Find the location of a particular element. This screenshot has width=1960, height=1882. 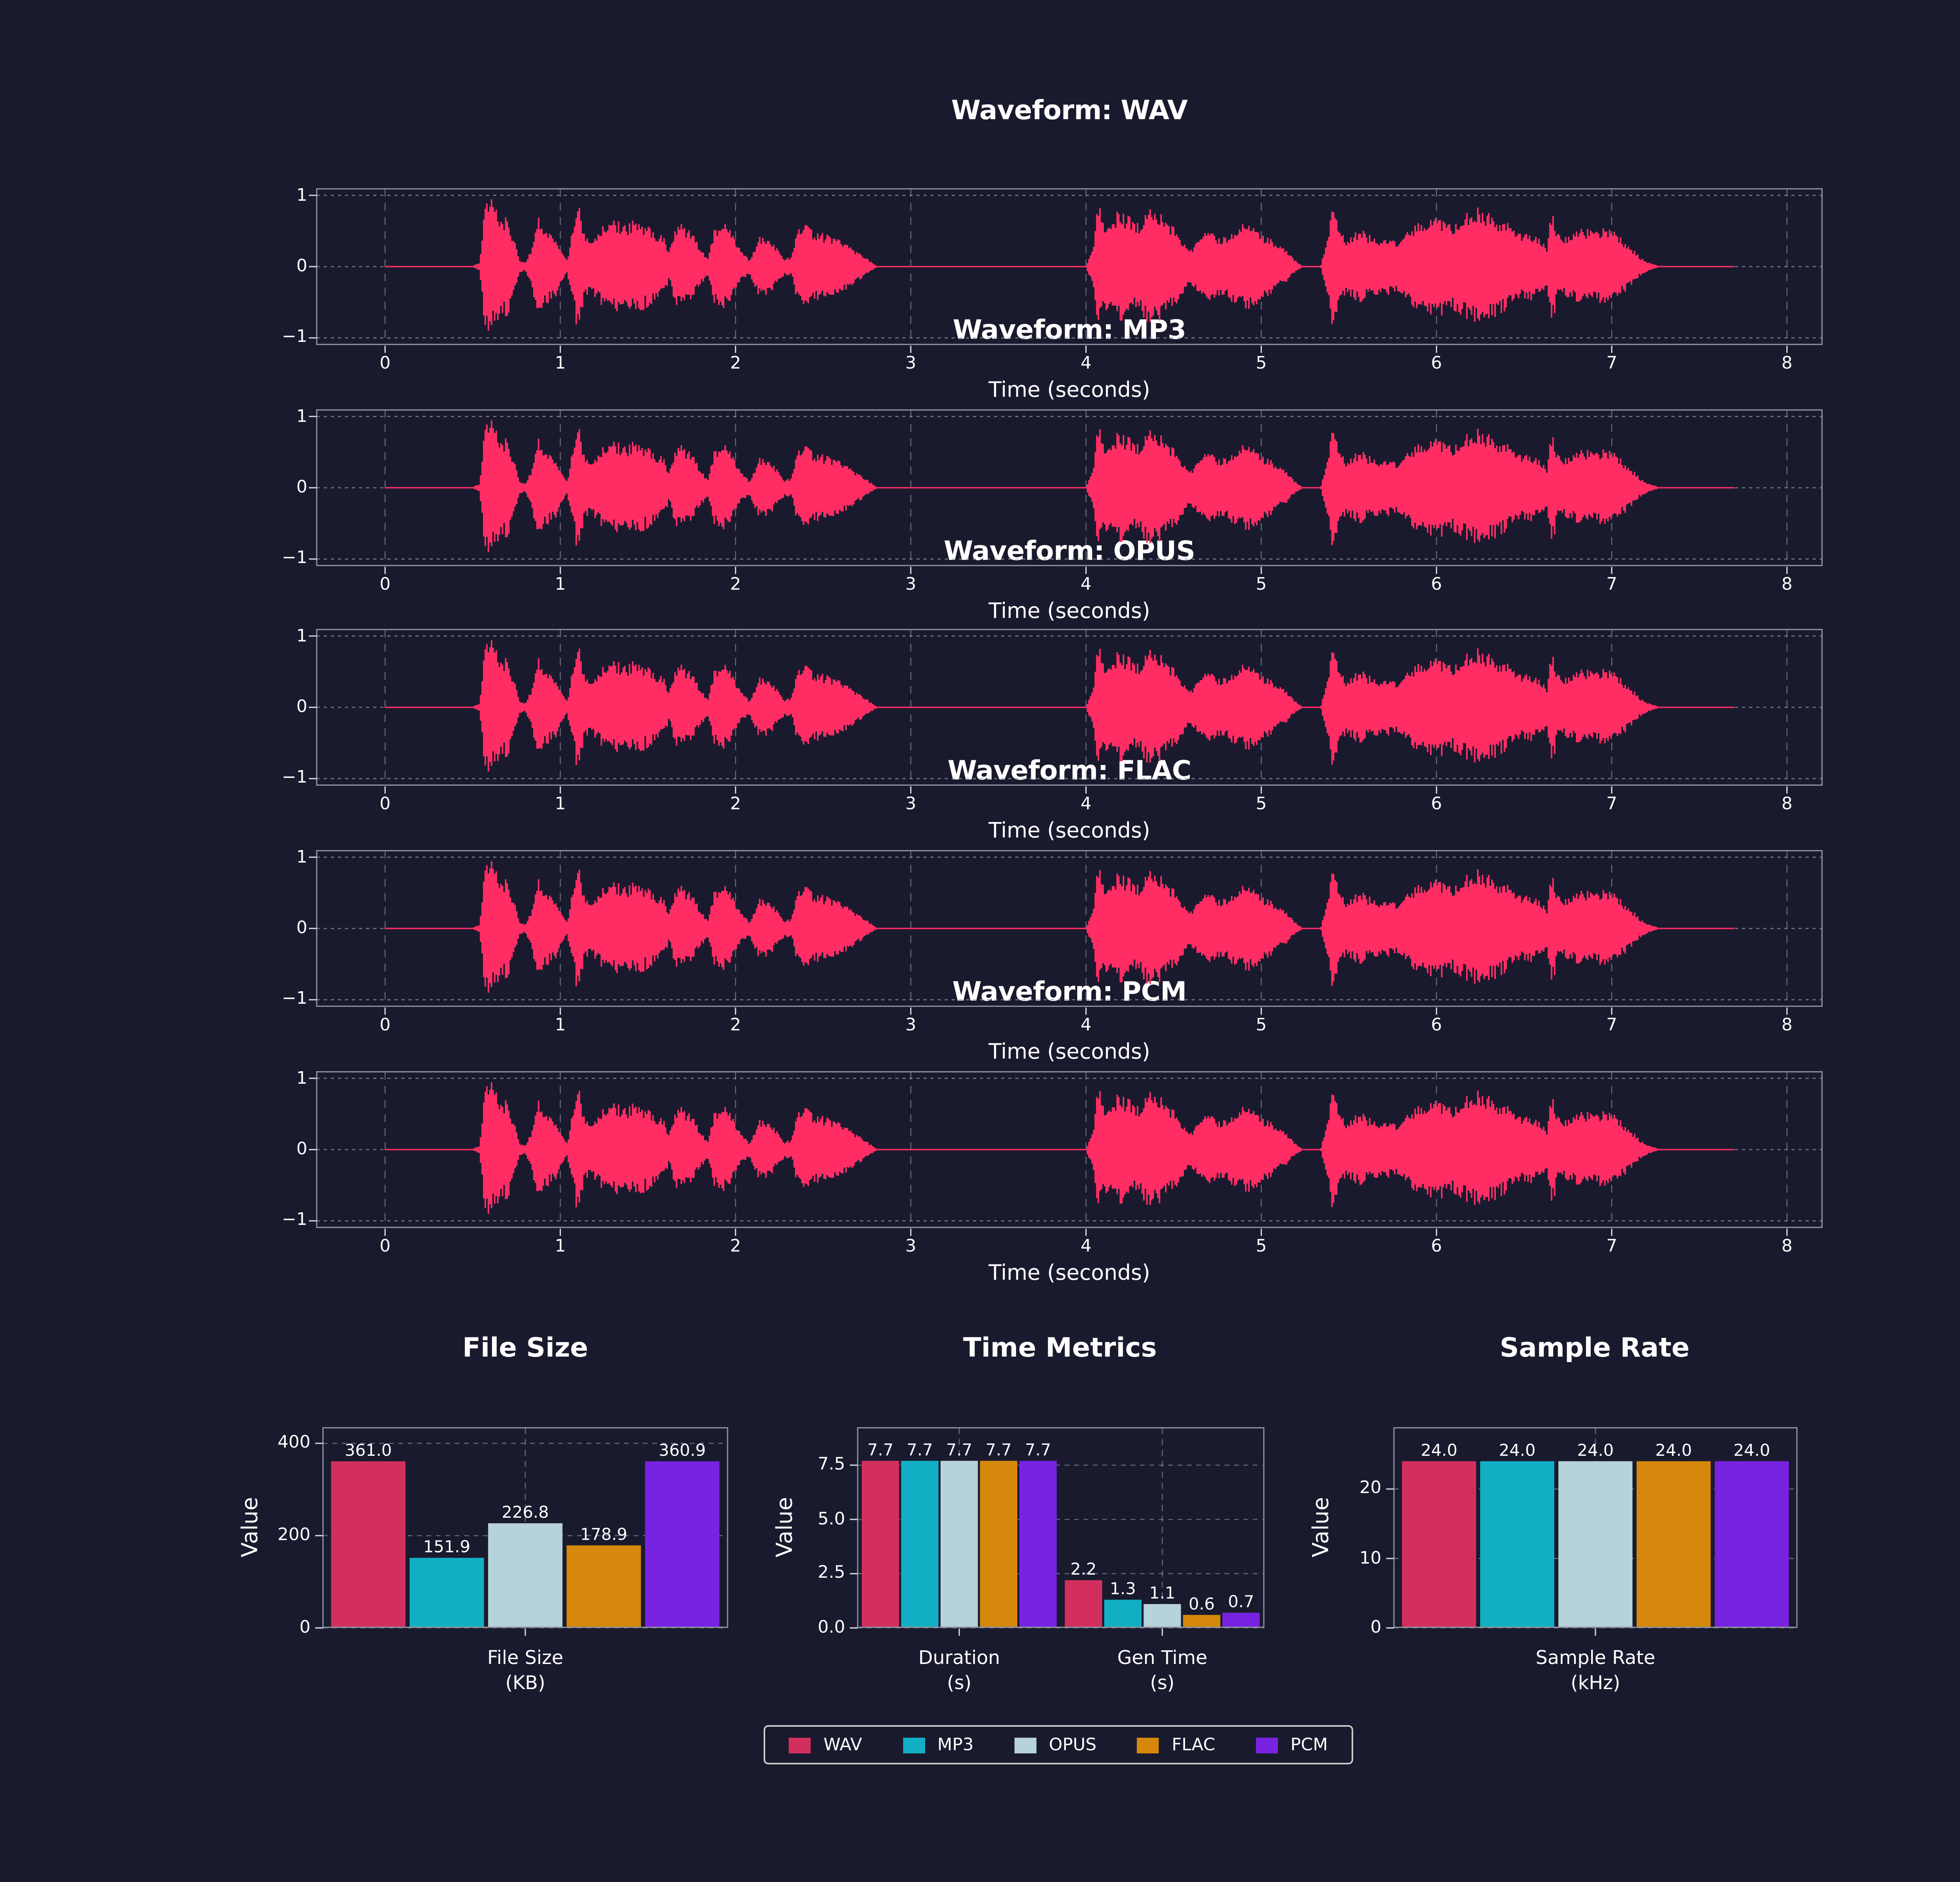

legend-swatch-wav is located at coordinates (800, 1745).